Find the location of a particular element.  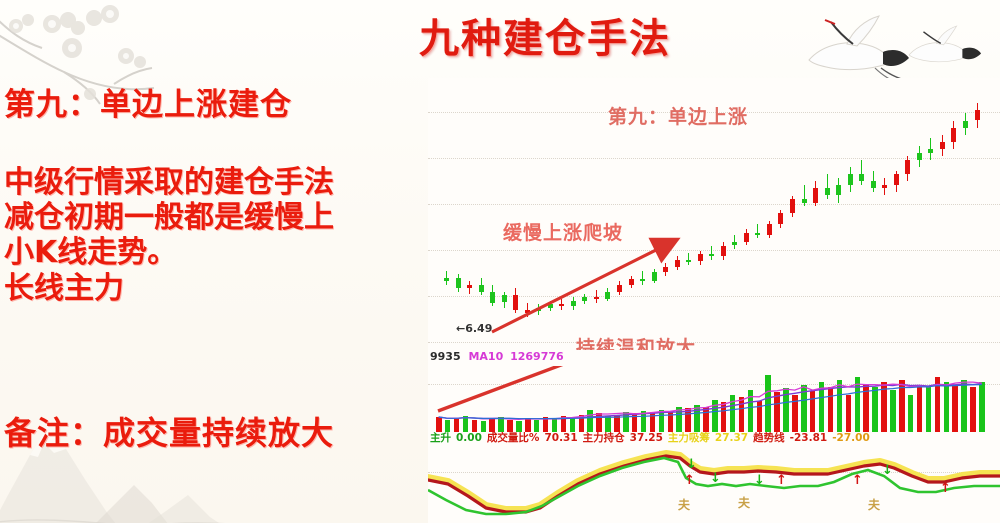

indicator-legend-item-0: 主升 is located at coordinates (440, 438).